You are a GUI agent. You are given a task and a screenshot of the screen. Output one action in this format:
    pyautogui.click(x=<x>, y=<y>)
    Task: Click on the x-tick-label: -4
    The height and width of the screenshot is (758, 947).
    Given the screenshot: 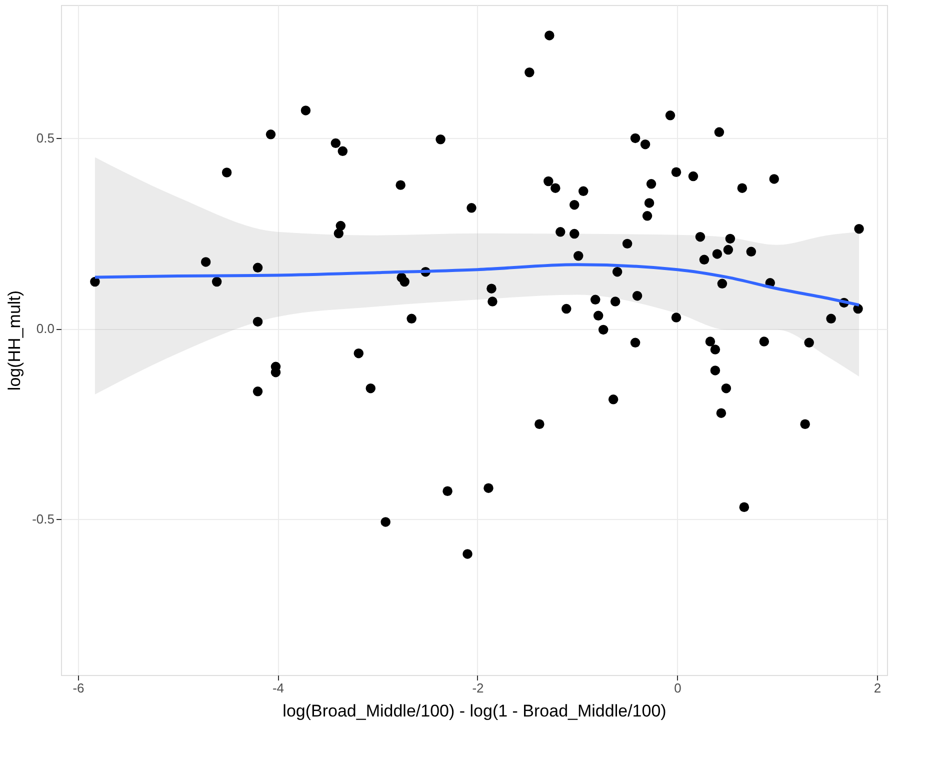 What is the action you would take?
    pyautogui.click(x=278, y=688)
    